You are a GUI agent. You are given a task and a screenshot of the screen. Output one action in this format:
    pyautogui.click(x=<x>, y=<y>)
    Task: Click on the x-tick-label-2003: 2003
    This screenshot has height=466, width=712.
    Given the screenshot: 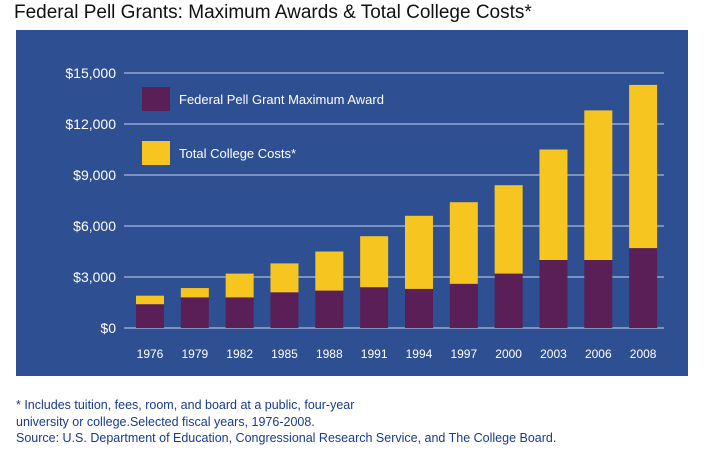 What is the action you would take?
    pyautogui.click(x=553, y=354)
    